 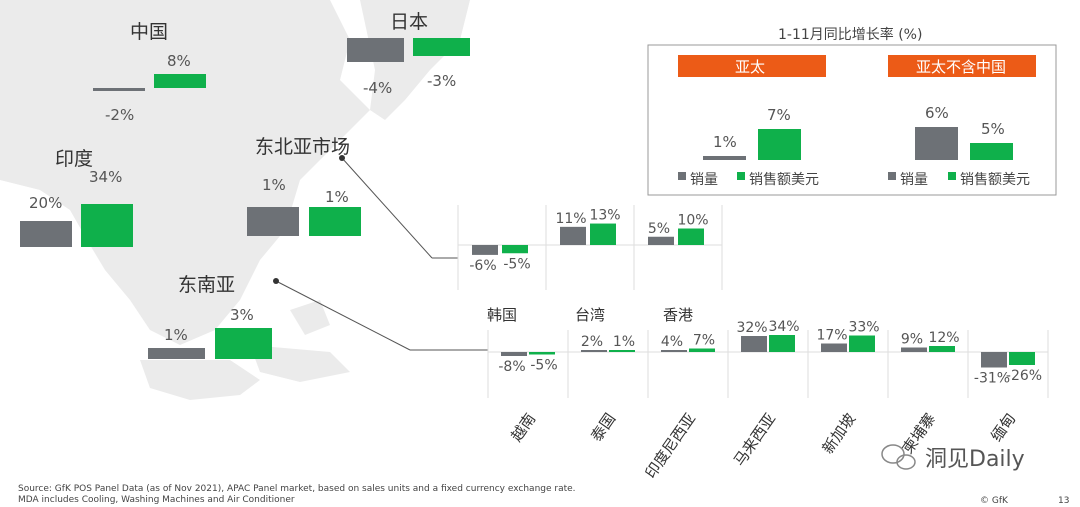 What do you see at coordinates (992, 379) in the screenshot?
I see `volume-label-category-6: -31%` at bounding box center [992, 379].